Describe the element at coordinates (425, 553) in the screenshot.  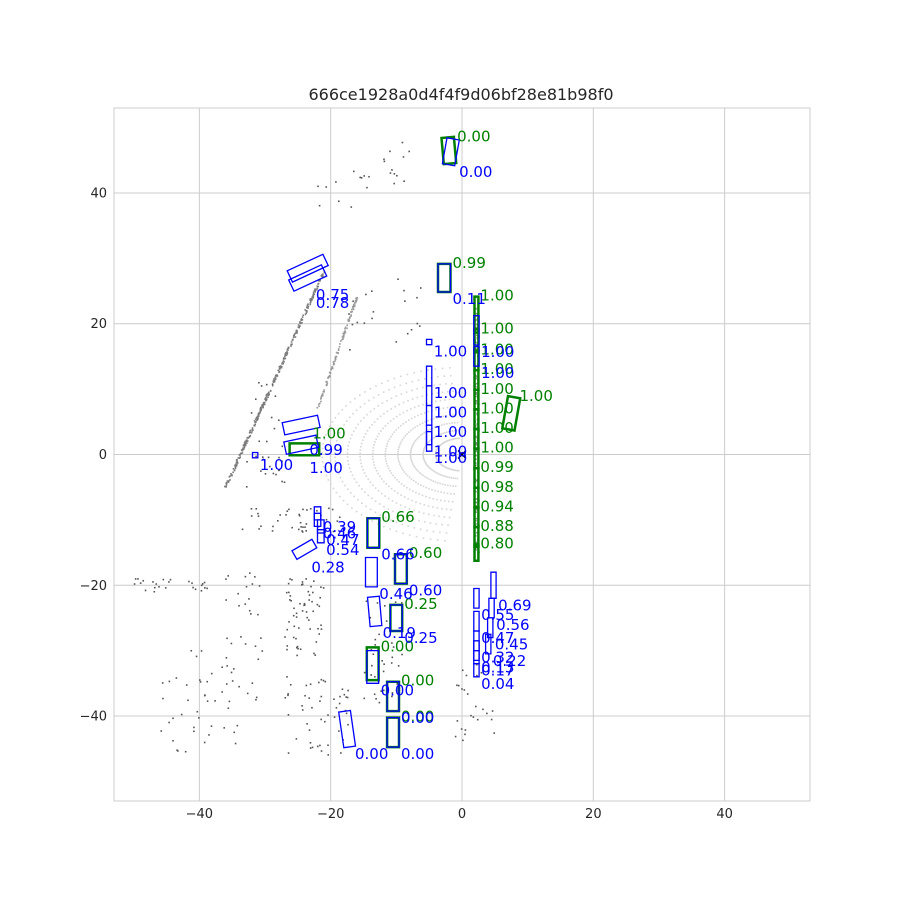
I see `ground-truth-score-label: 0.60` at that location.